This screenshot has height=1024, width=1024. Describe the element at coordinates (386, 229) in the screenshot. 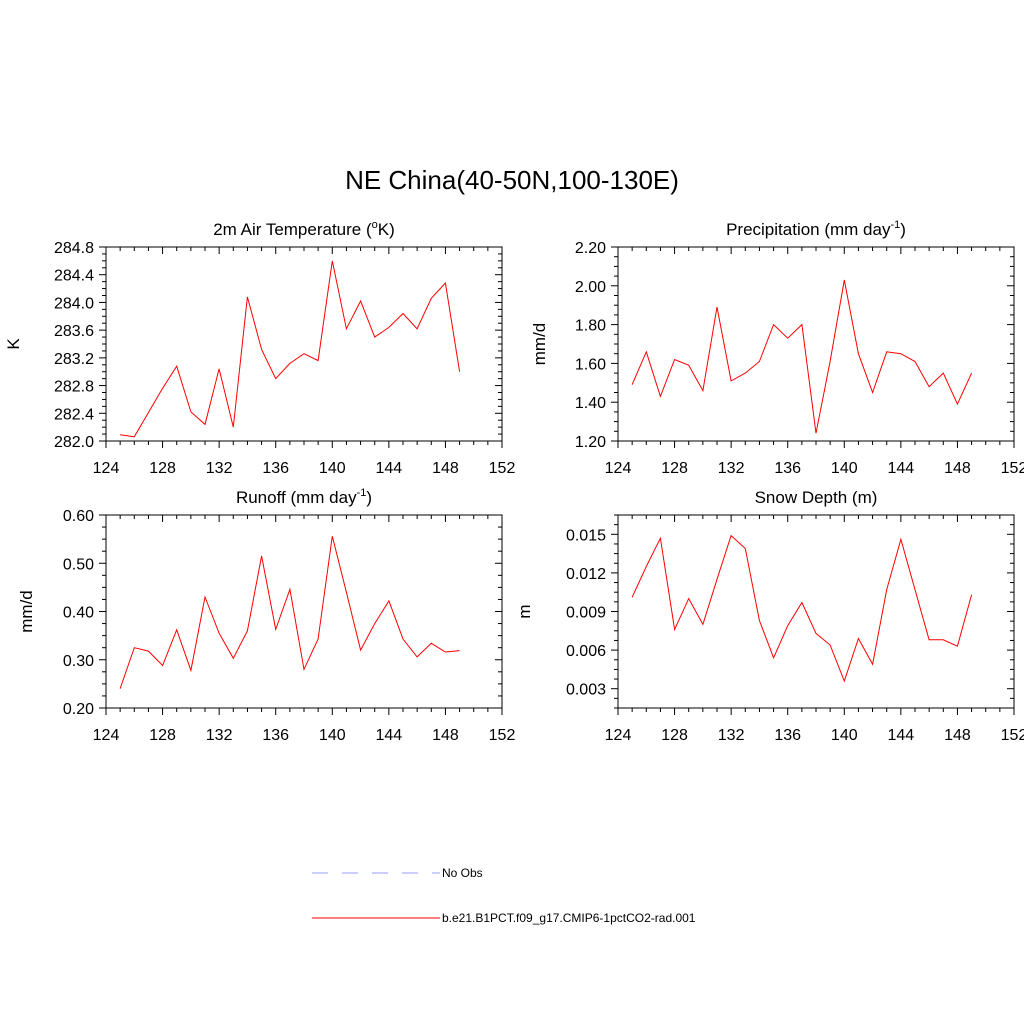

I see `panel-title-suffix: K)` at that location.